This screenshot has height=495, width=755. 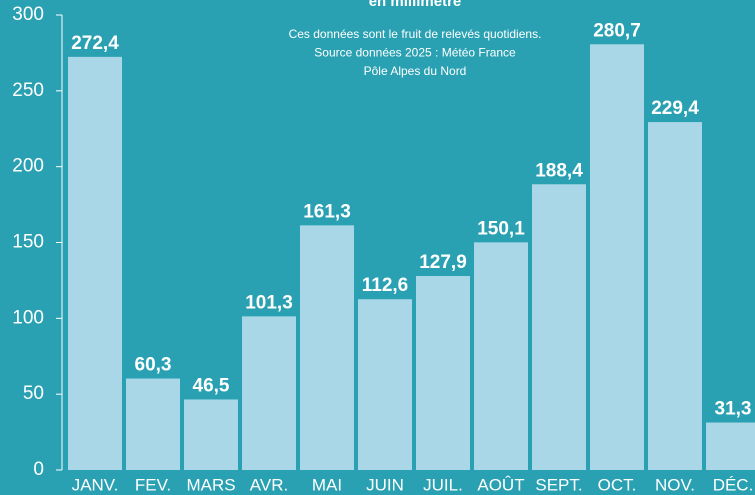 What do you see at coordinates (617, 30) in the screenshot?
I see `value-label: 280,7` at bounding box center [617, 30].